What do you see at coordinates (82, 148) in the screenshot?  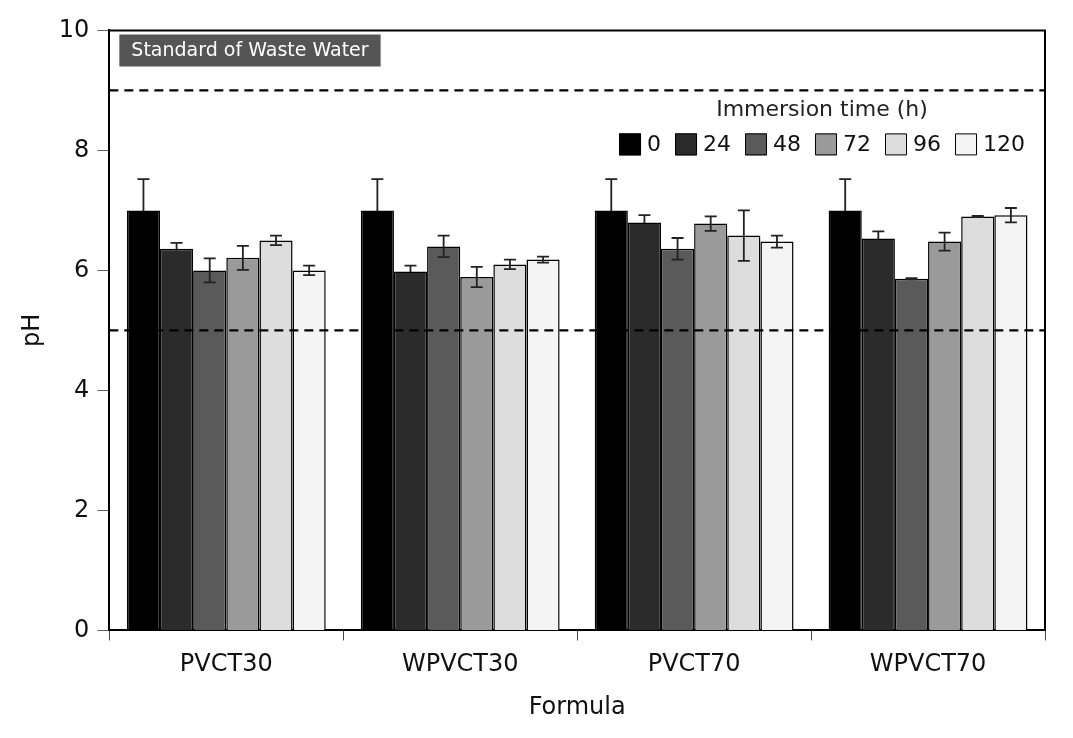 I see `y-tick-label: 8` at bounding box center [82, 148].